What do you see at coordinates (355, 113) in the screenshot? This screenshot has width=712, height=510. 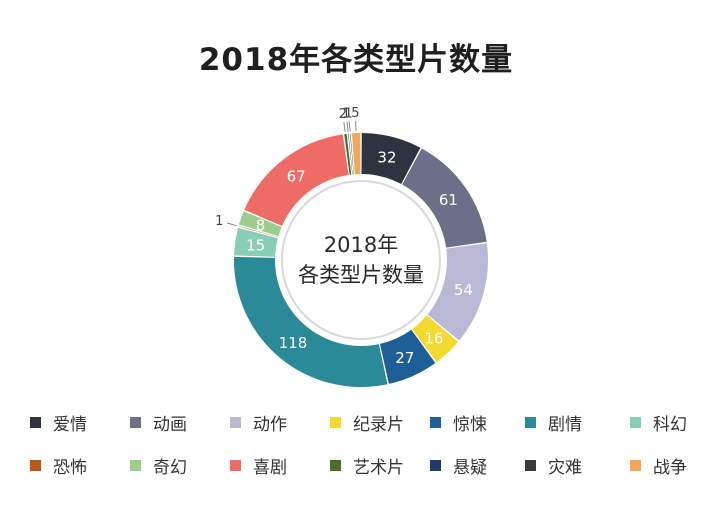 I see `data-label-13: 5` at bounding box center [355, 113].